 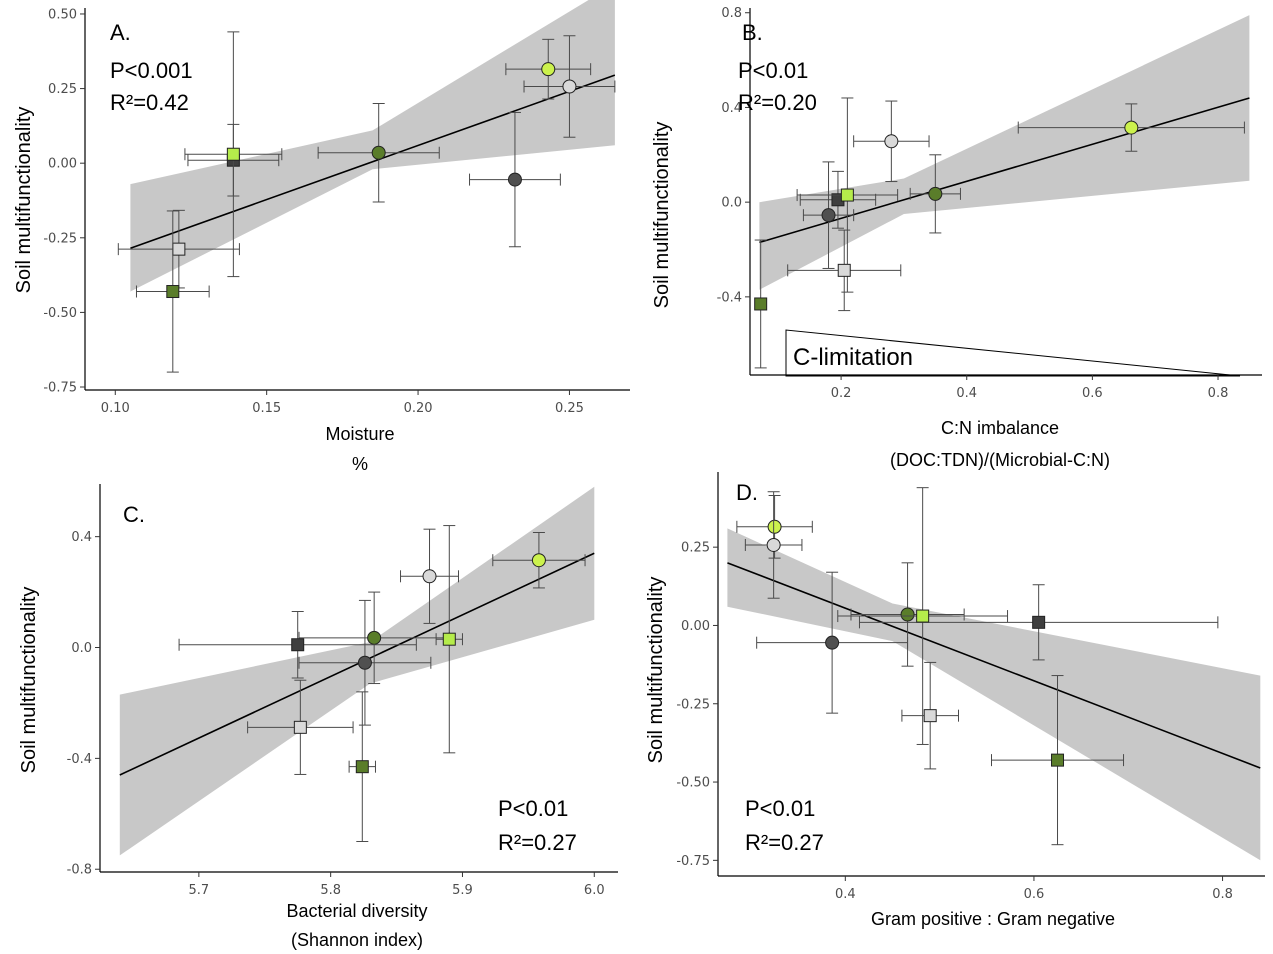 I want to click on x-tick-label: 0.6, so click(x=1092, y=393).